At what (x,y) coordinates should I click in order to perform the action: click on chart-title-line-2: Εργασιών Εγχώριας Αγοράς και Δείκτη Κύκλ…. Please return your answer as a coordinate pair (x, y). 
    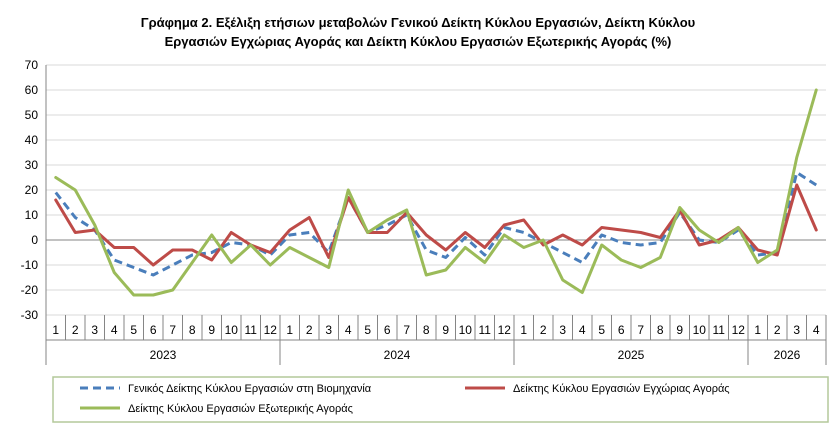
    Looking at the image, I should click on (418, 41).